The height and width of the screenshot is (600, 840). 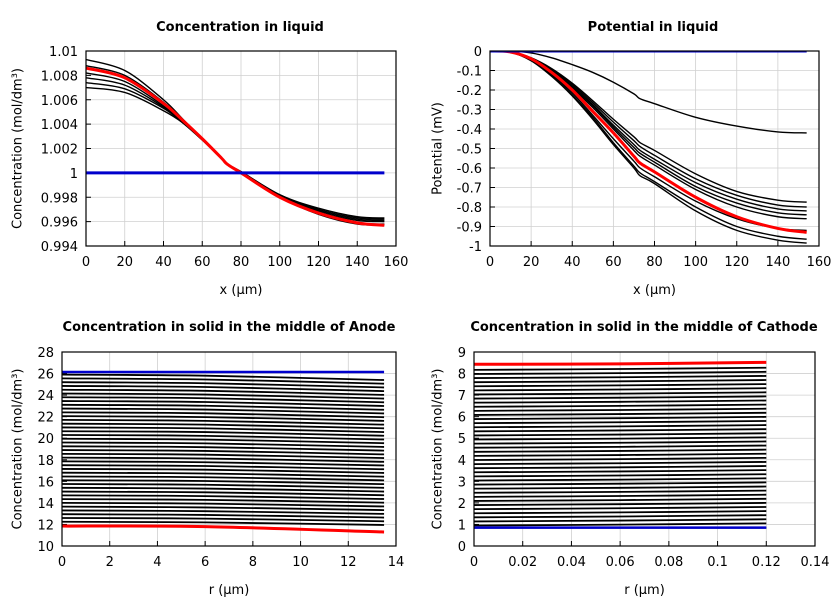 I want to click on x-tick-label: 6, so click(x=205, y=562).